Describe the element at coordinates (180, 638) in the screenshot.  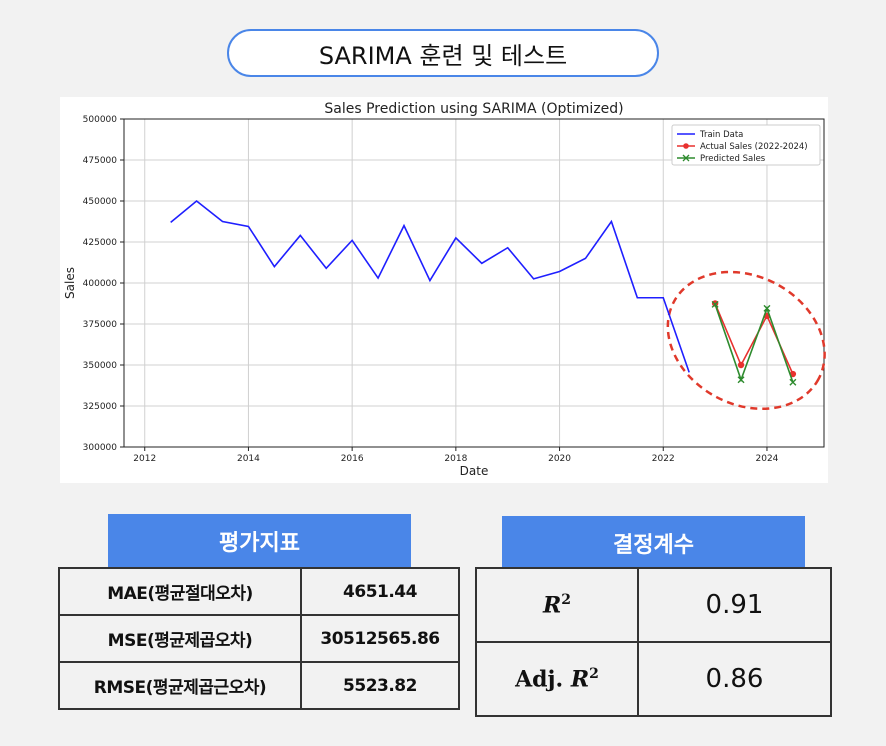
I see `metric-label: MSE(평균제곱오차)` at that location.